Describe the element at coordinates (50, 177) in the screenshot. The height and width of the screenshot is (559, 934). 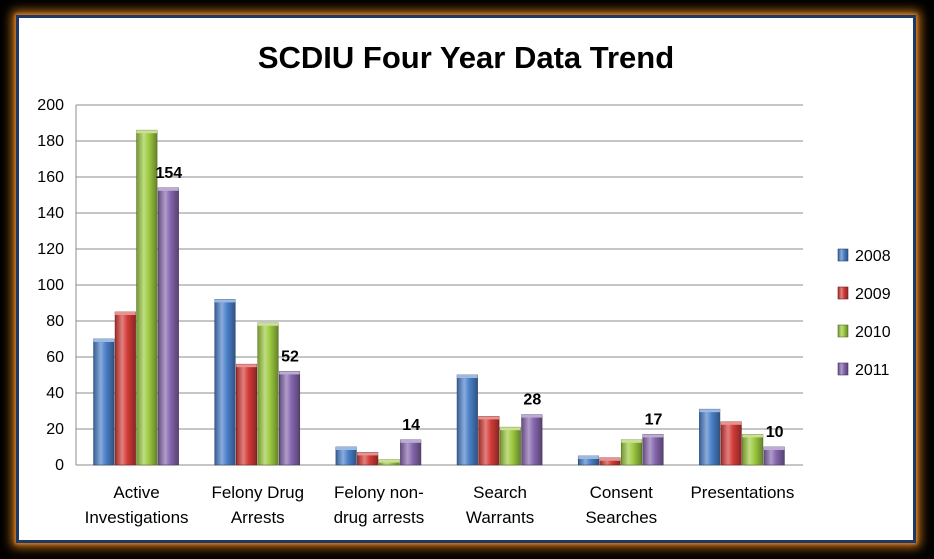
I see `y-tick-label: 160` at that location.